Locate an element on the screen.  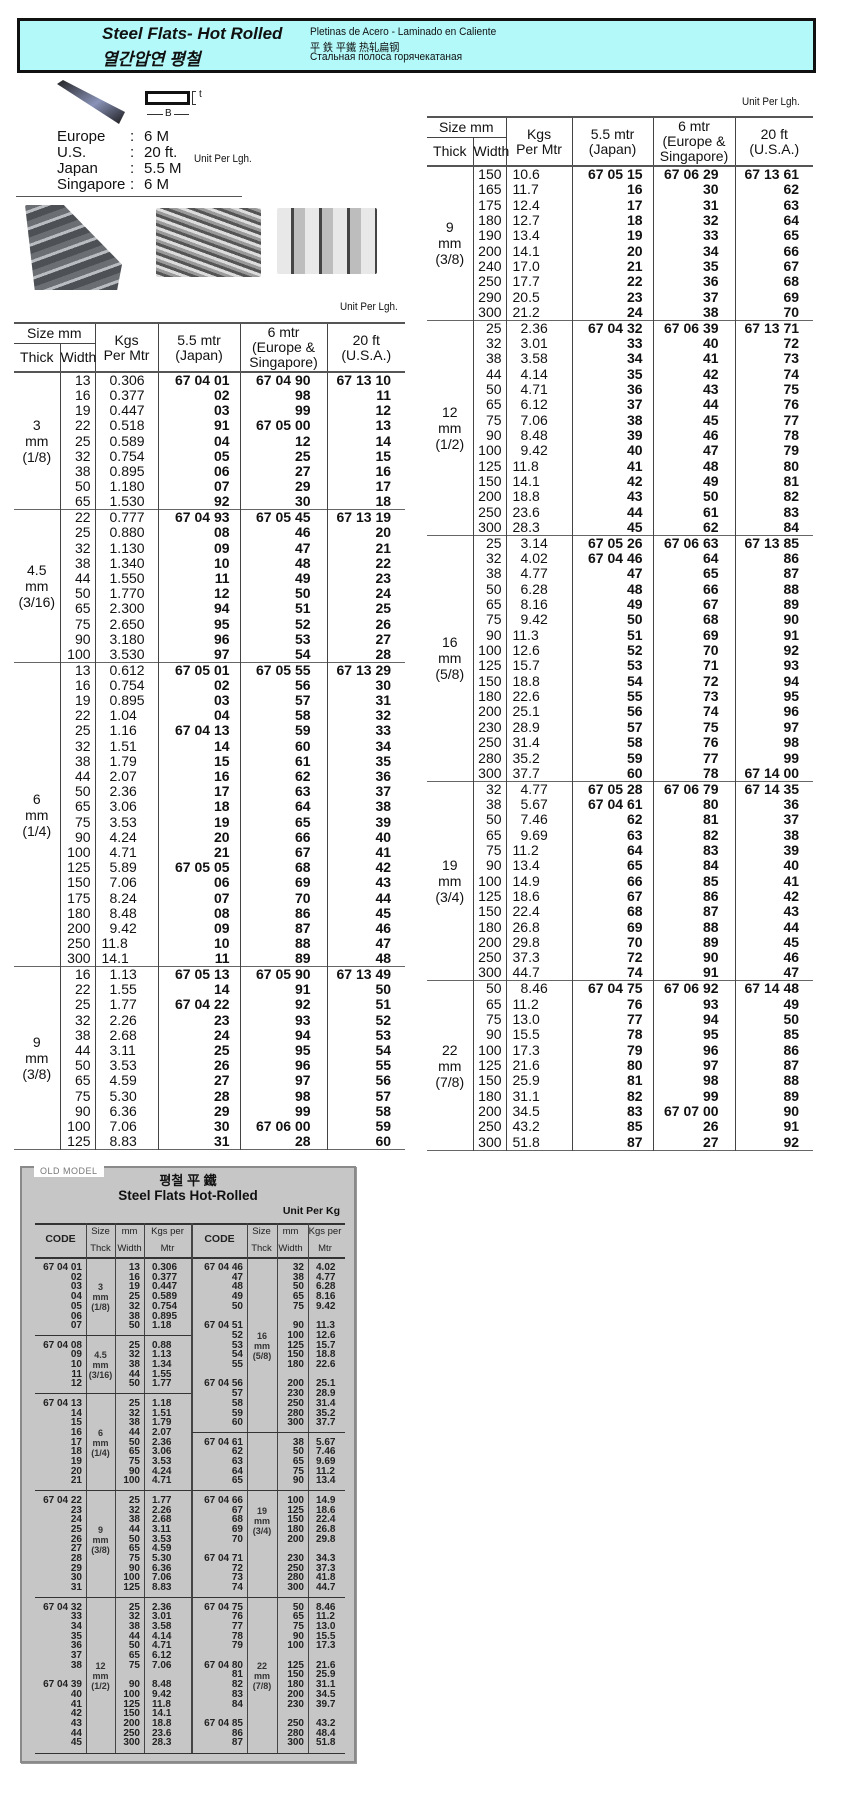
code-usa-cell: 20 is located at coordinates (366, 533).